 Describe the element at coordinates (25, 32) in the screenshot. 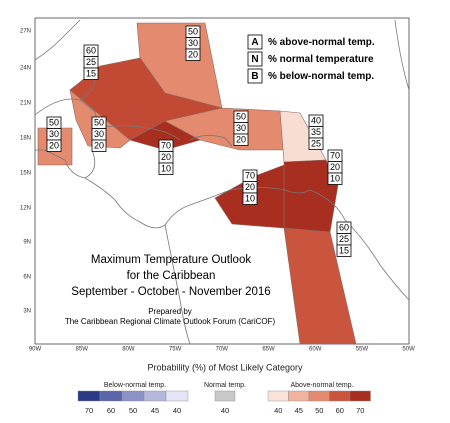

I see `lat-label: 27N` at that location.